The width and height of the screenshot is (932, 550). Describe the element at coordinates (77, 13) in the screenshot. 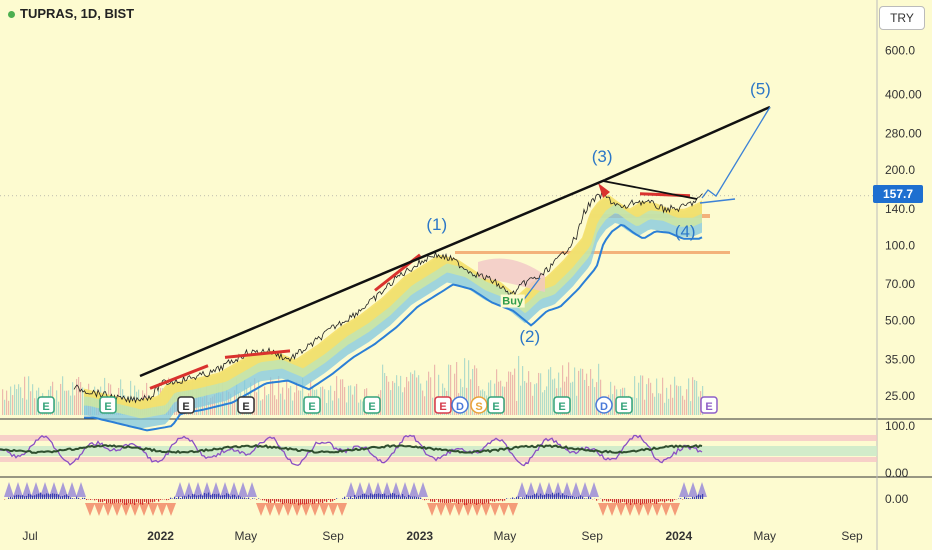

I see `symbol-title-text: TUPRAS, 1D, BIST` at that location.